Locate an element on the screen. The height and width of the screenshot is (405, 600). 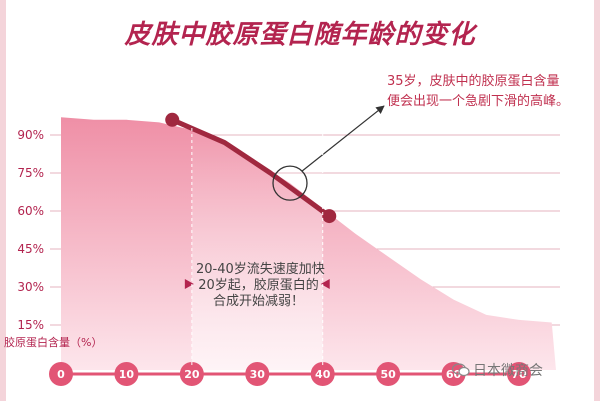
x-tick-label: 0 is located at coordinates (61, 374).